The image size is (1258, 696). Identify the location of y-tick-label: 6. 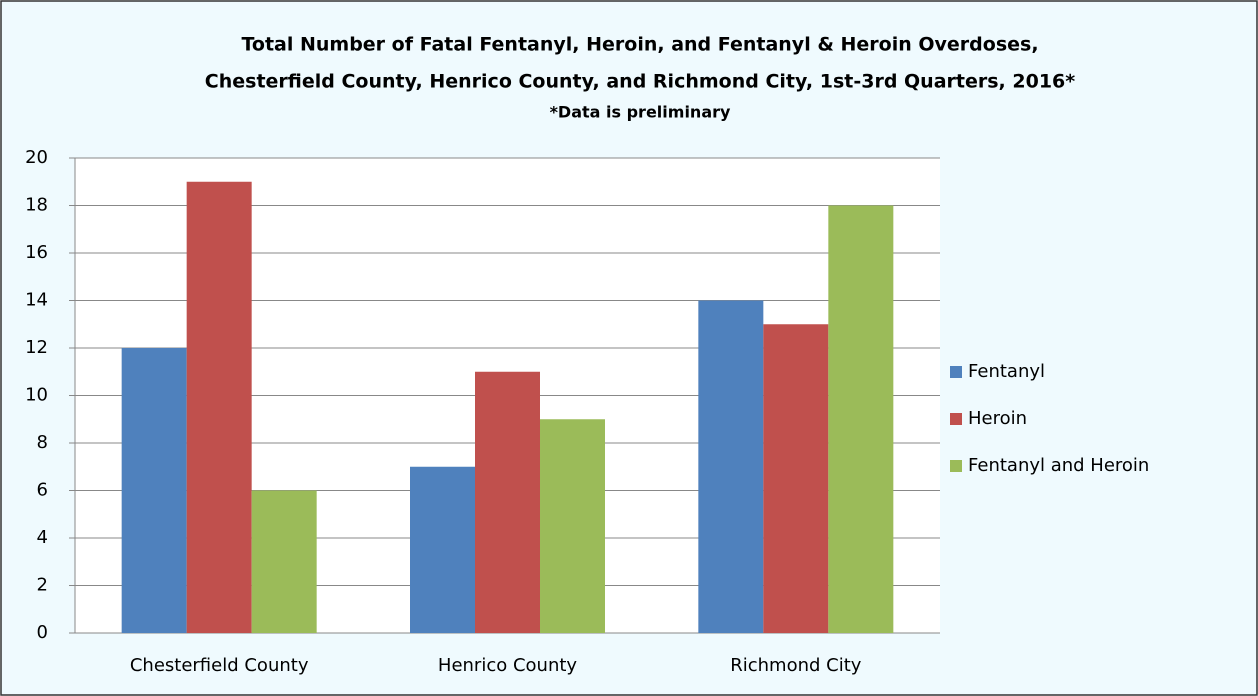
(42, 490).